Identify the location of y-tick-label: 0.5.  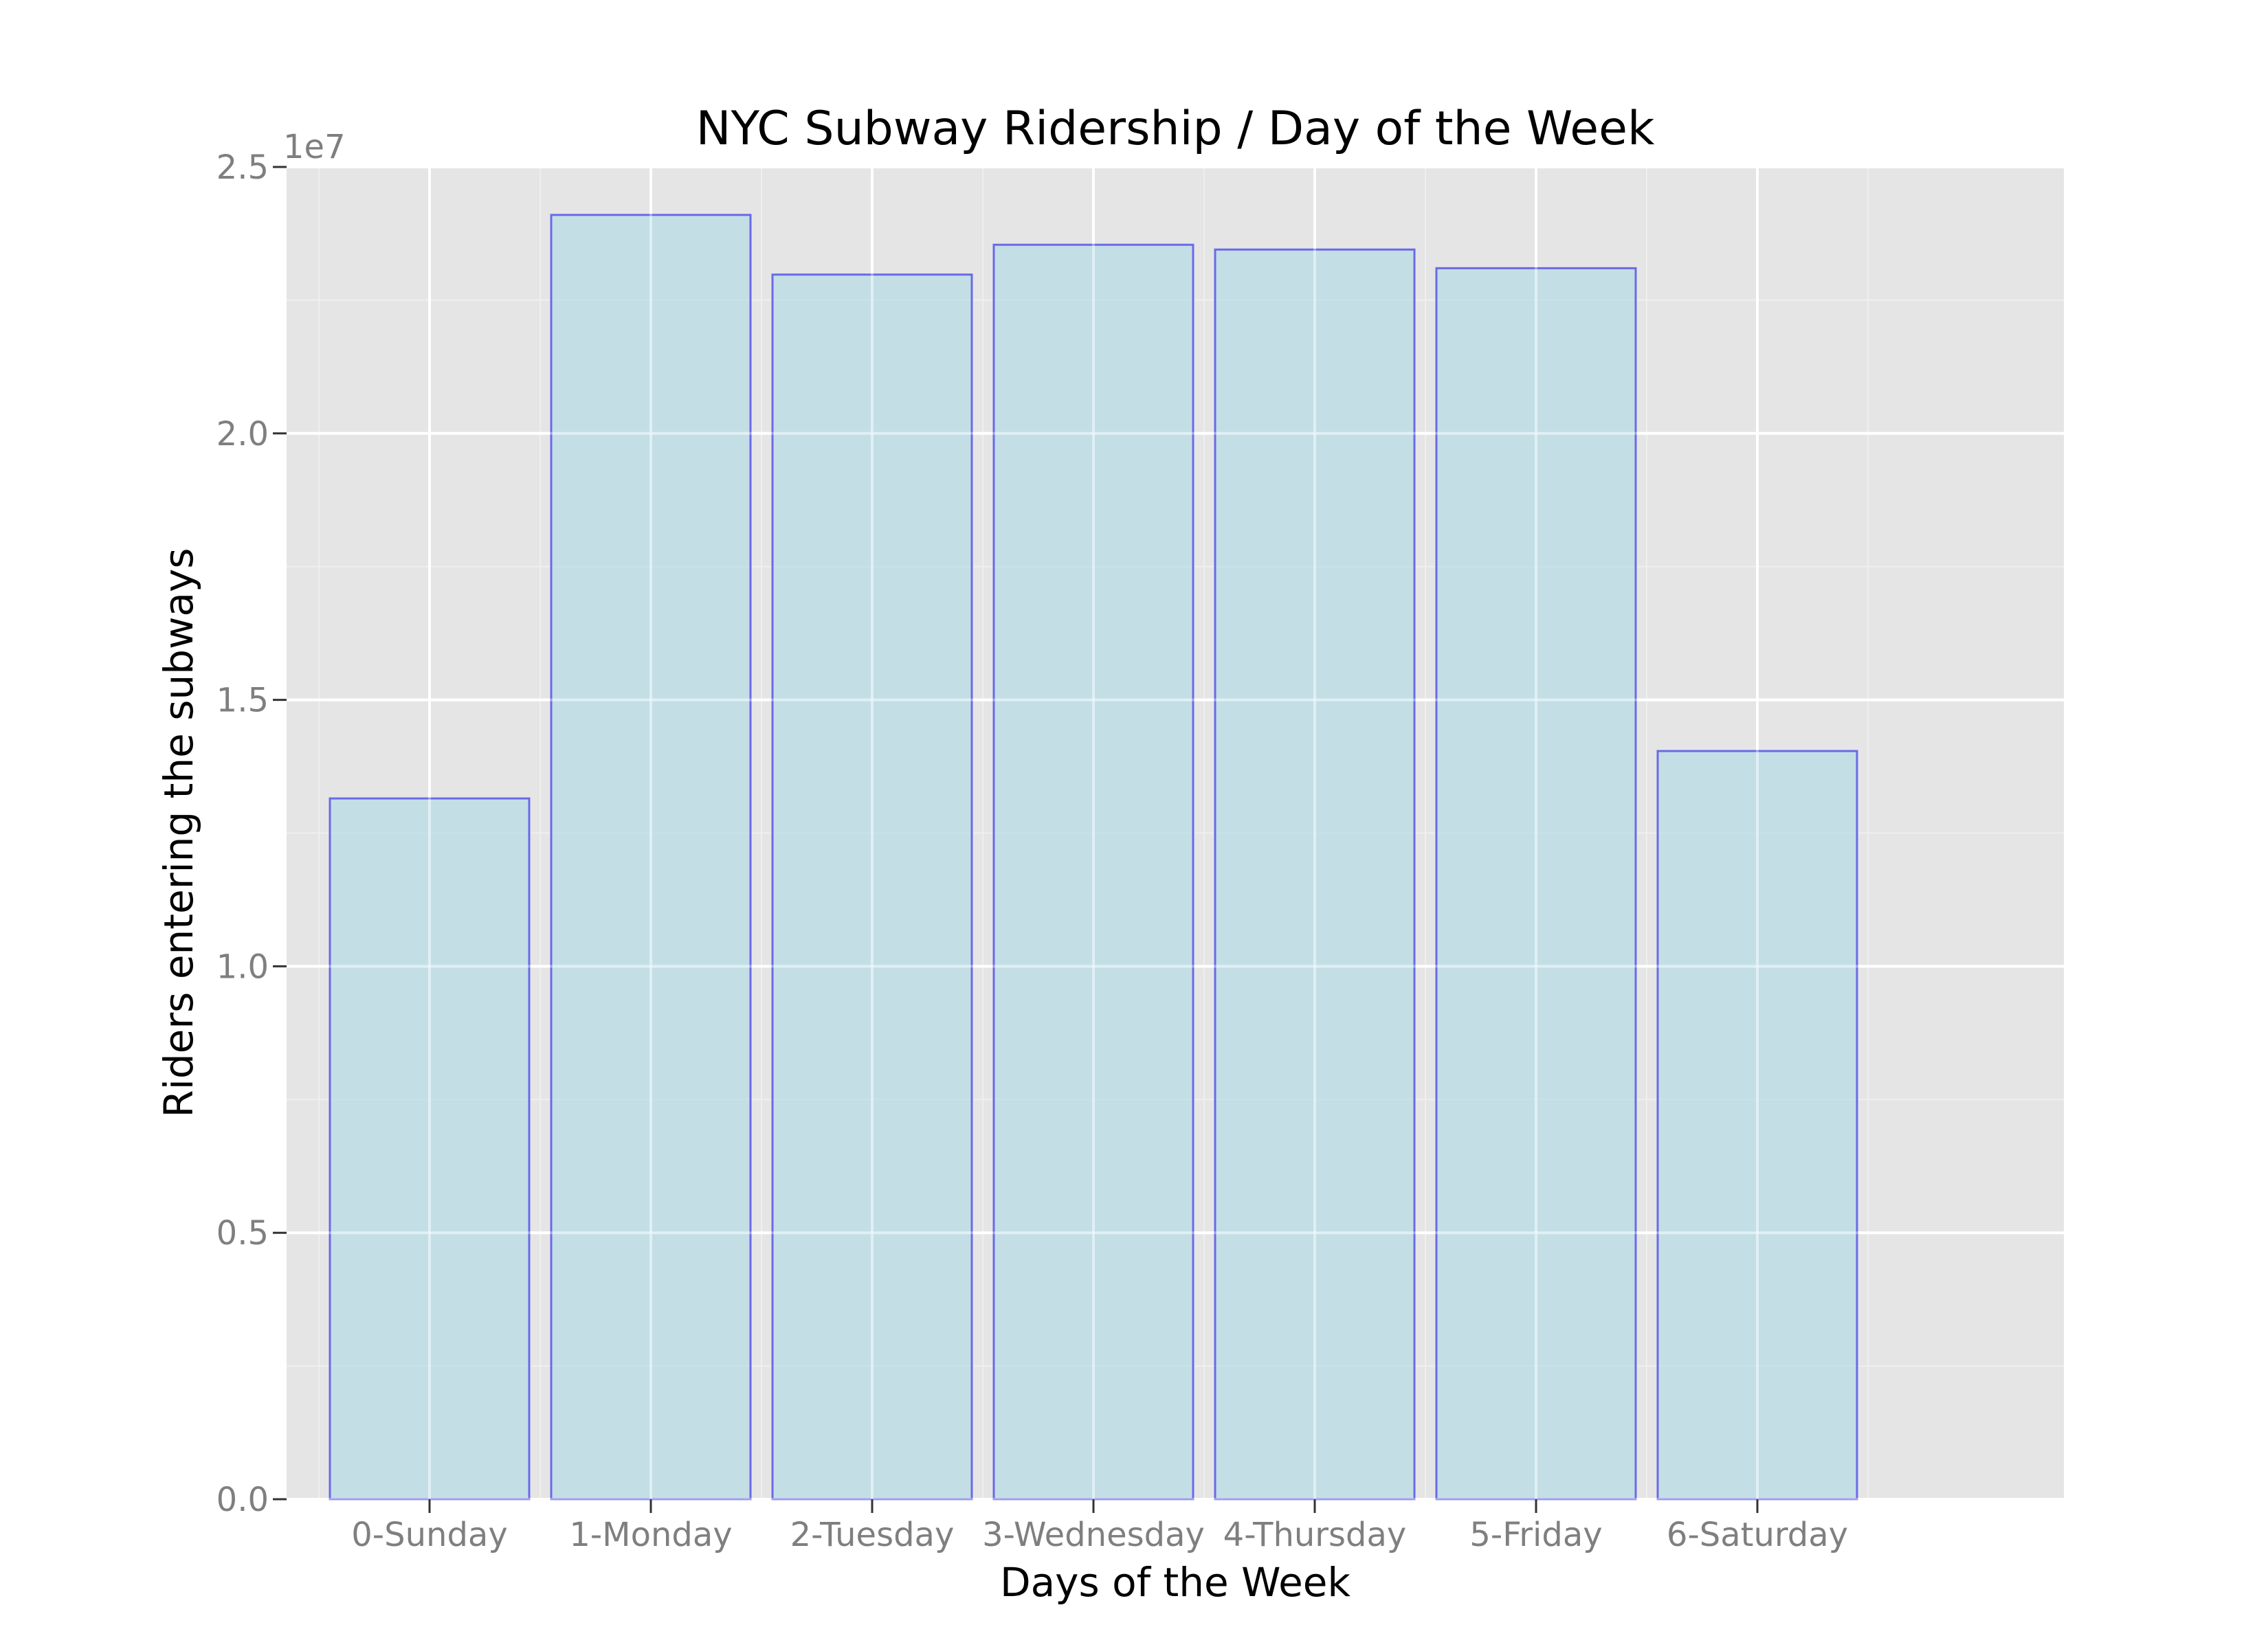
(242, 1233).